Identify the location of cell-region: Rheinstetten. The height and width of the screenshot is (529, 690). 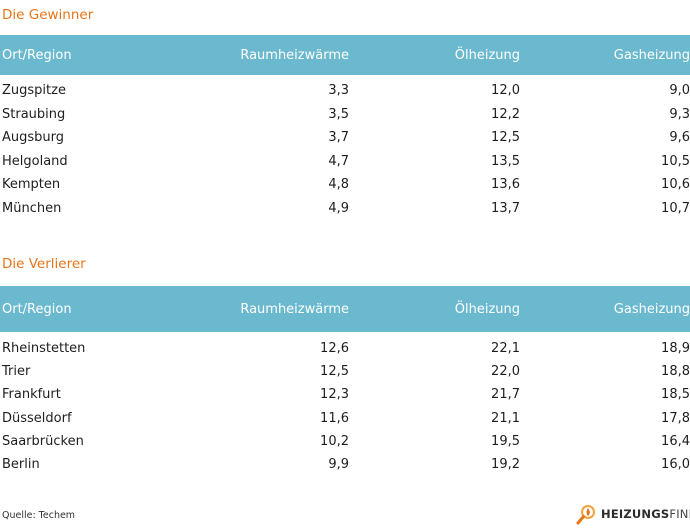
(44, 348).